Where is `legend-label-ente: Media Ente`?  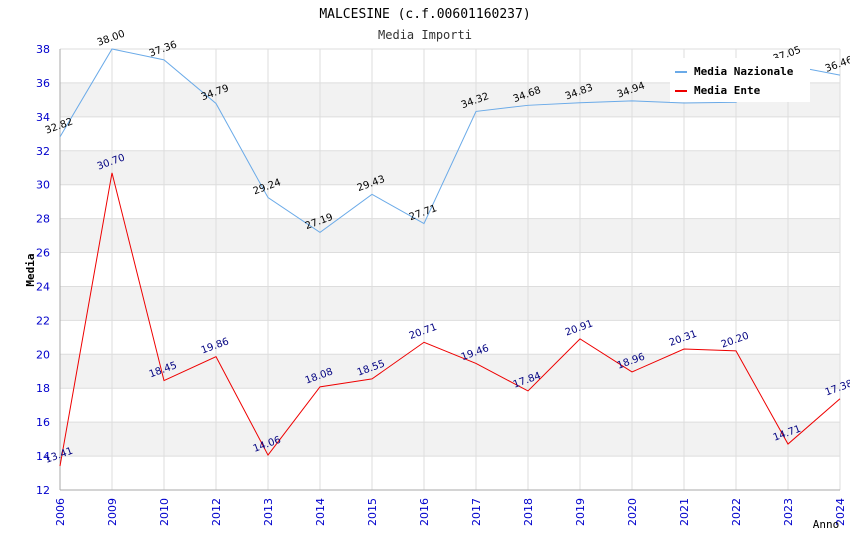 legend-label-ente: Media Ente is located at coordinates (727, 90).